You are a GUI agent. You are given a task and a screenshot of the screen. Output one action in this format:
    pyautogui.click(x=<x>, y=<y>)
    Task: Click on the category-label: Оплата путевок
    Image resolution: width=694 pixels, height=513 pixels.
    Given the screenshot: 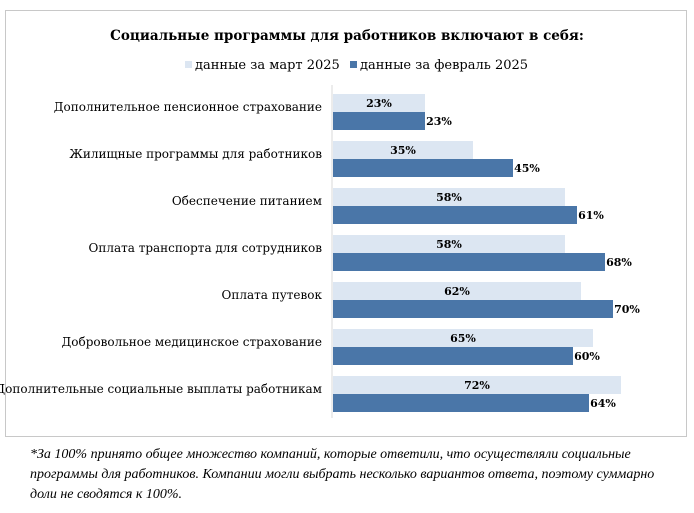 What is the action you would take?
    pyautogui.click(x=272, y=295)
    